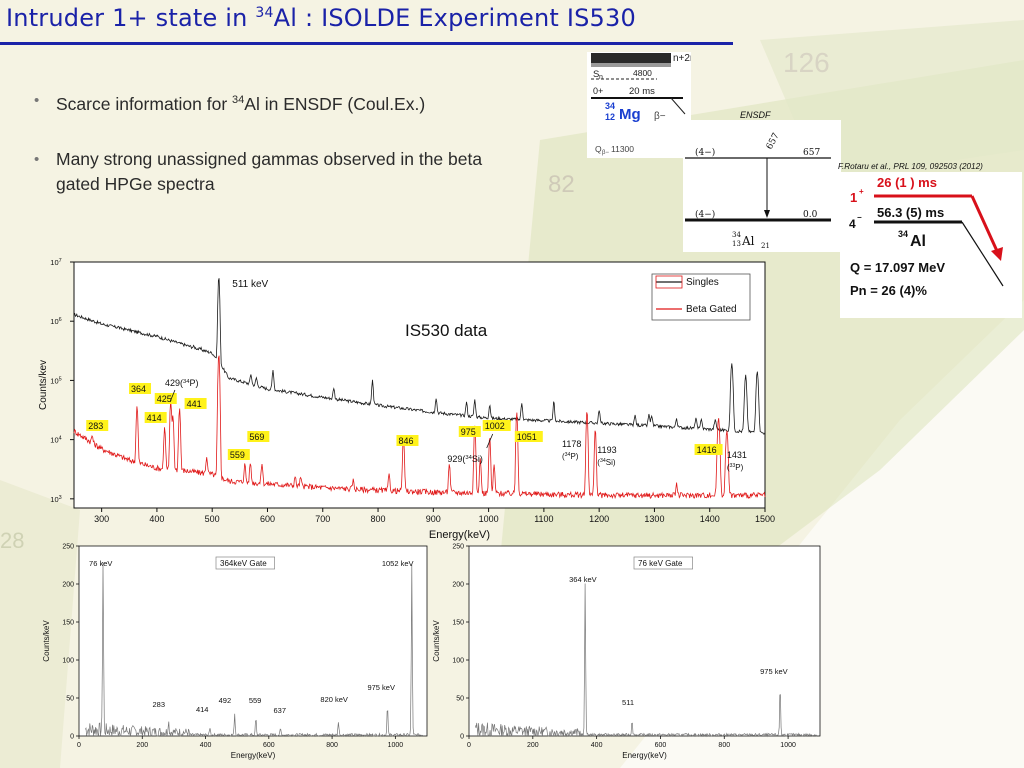 This screenshot has height=768, width=1024. Describe the element at coordinates (622, 149) in the screenshot. I see `mg-label: 11300` at that location.